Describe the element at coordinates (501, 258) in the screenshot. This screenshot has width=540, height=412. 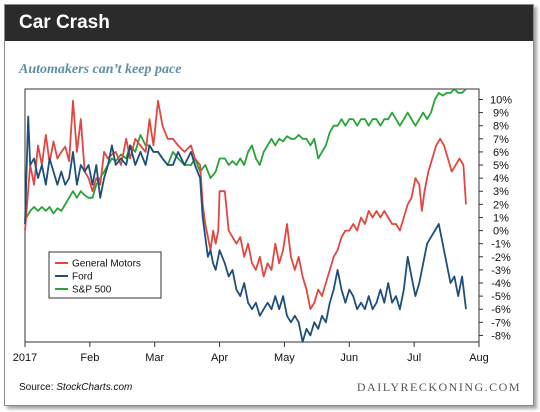
I see `y-tick-label: -2%` at that location.